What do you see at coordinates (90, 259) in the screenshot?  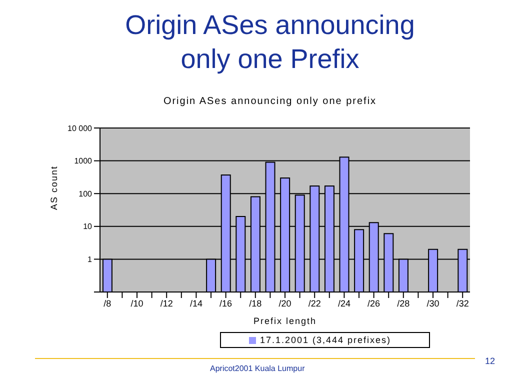 I see `y-tick-label: 1` at bounding box center [90, 259].